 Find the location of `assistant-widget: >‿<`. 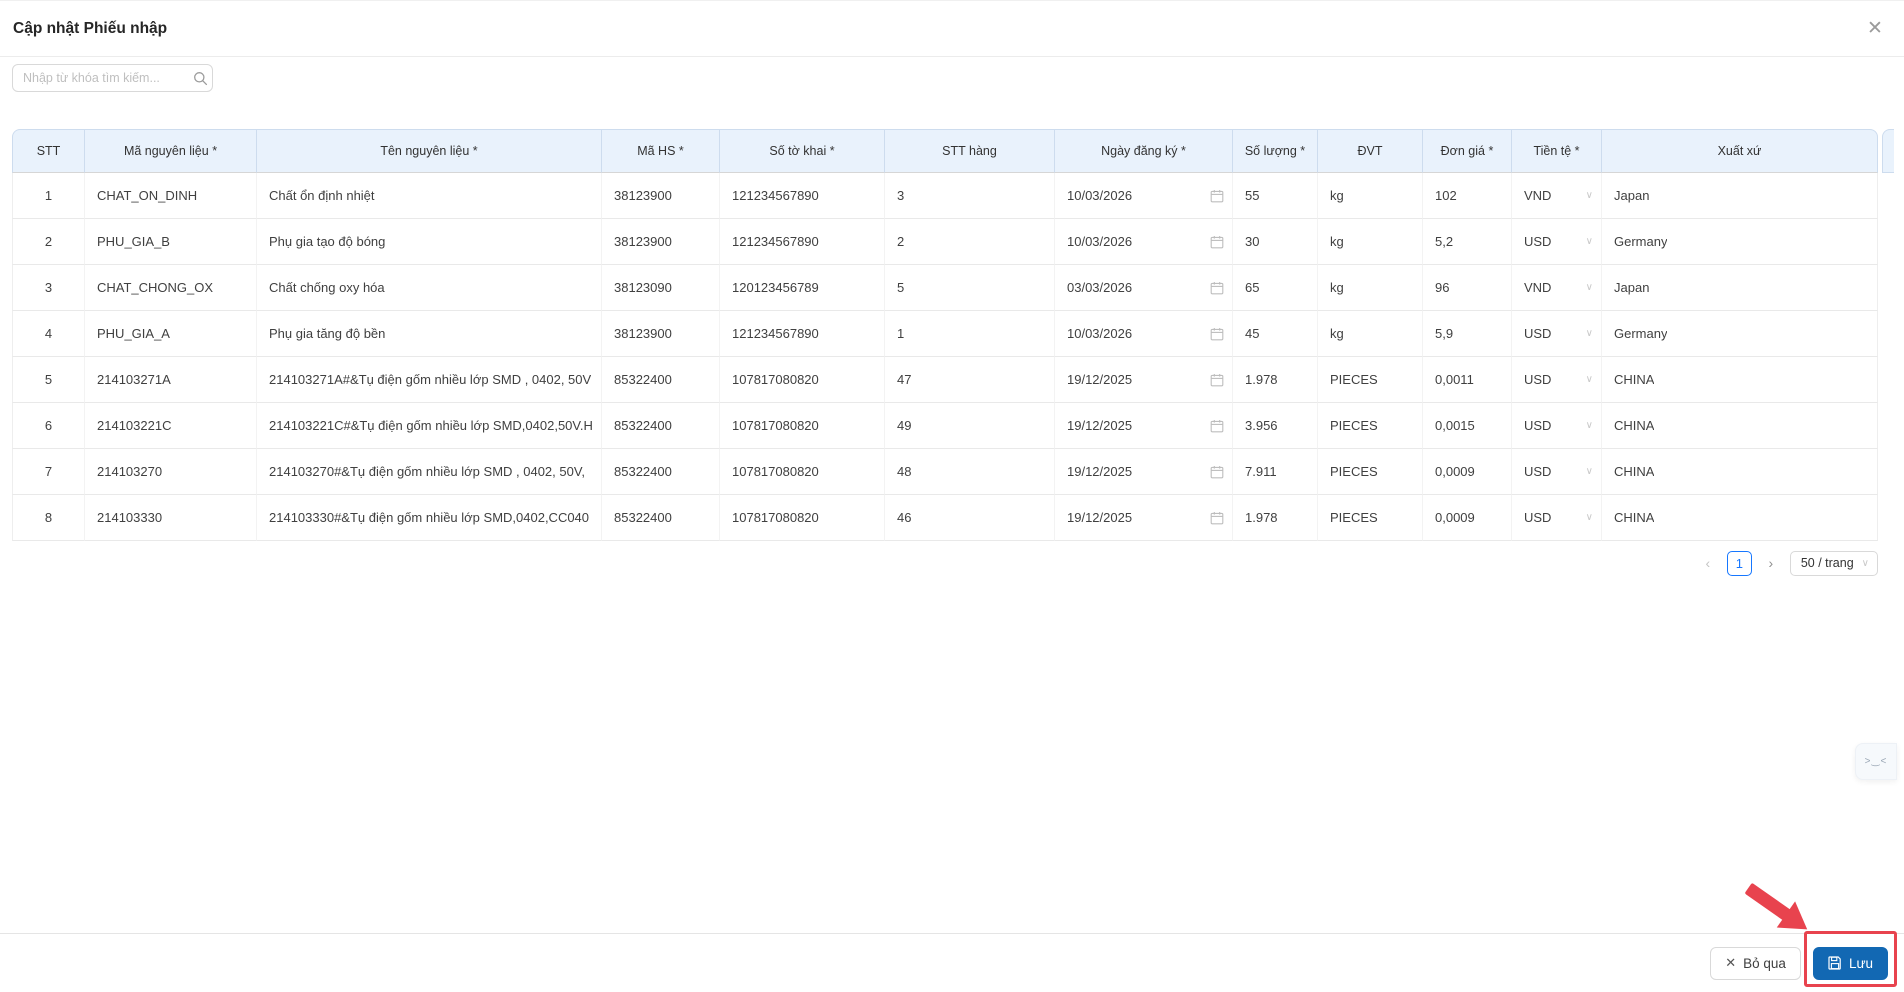

assistant-widget: >‿< is located at coordinates (1876, 761).